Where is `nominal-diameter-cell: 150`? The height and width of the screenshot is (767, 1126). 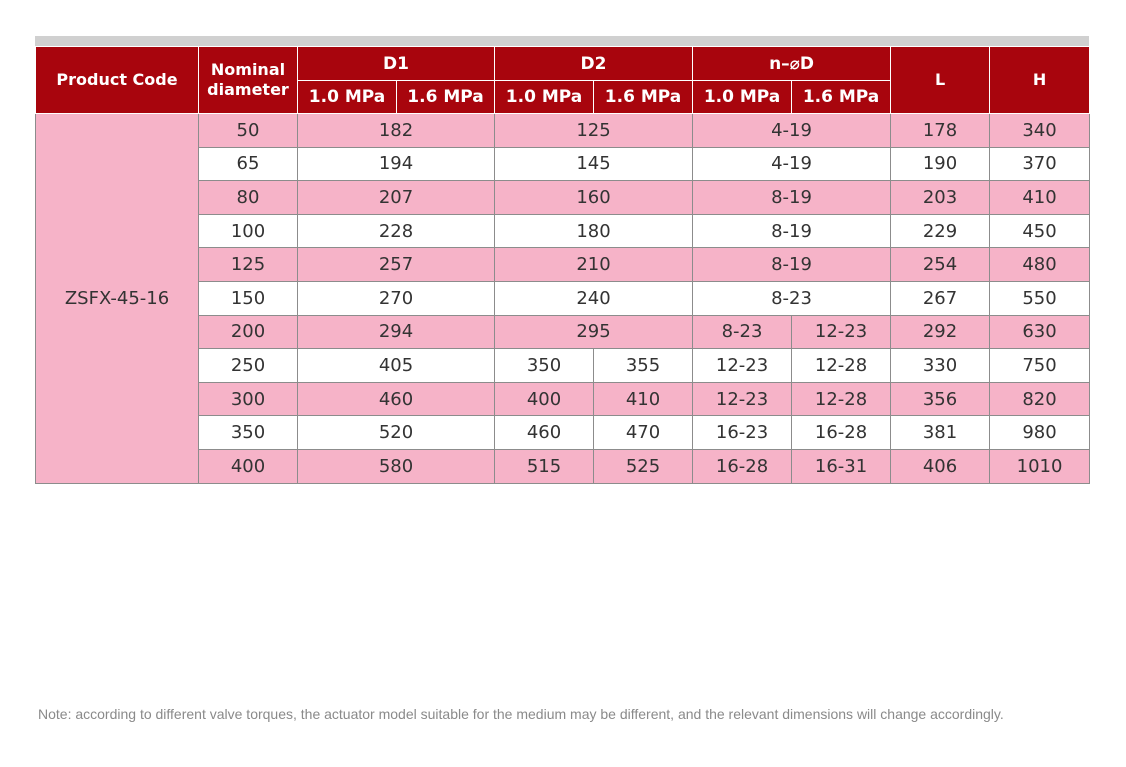 nominal-diameter-cell: 150 is located at coordinates (248, 298).